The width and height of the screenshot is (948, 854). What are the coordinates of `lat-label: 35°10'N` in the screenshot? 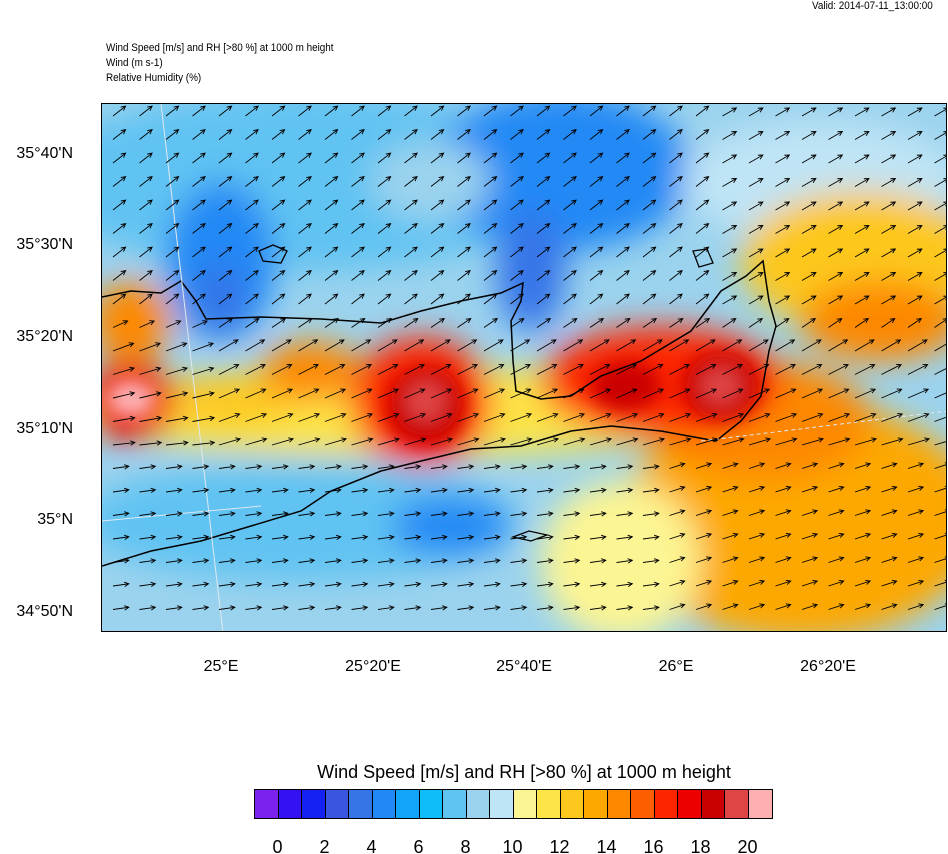 It's located at (44, 428).